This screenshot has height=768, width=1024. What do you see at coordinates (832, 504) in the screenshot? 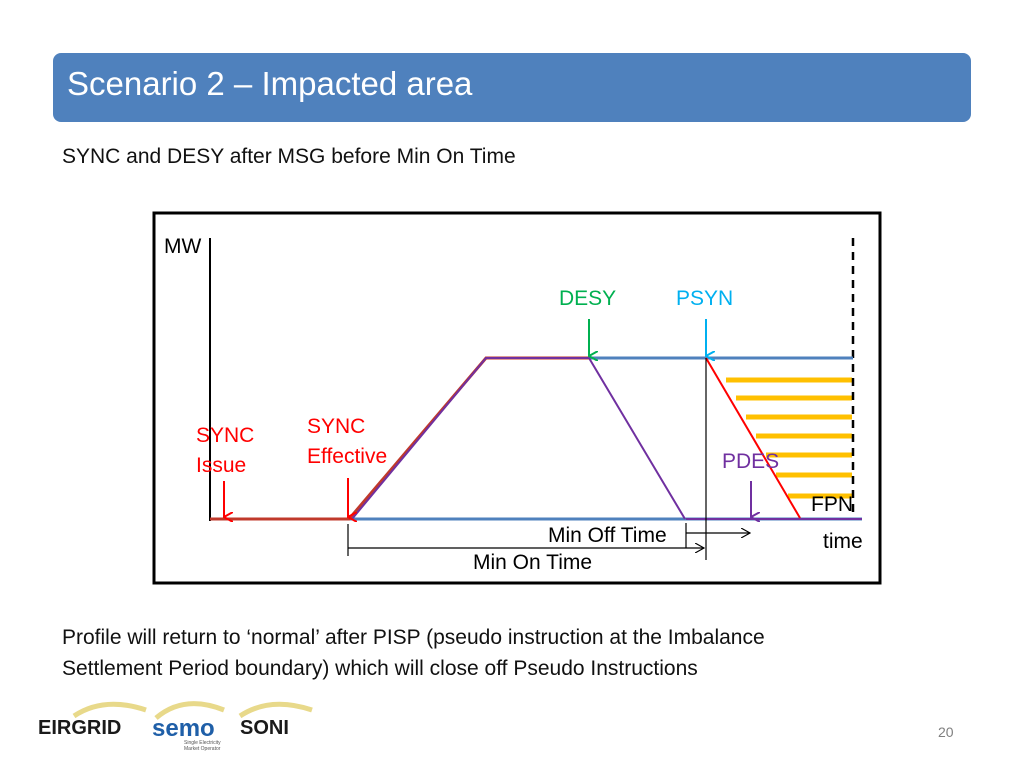
I see `fpn-label: FPN` at bounding box center [832, 504].